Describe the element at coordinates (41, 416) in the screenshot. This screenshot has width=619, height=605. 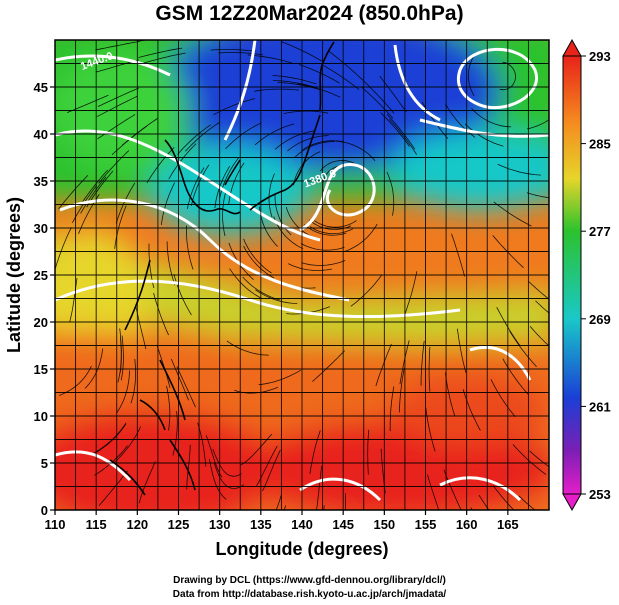
I see `y-tick-label: 10` at that location.